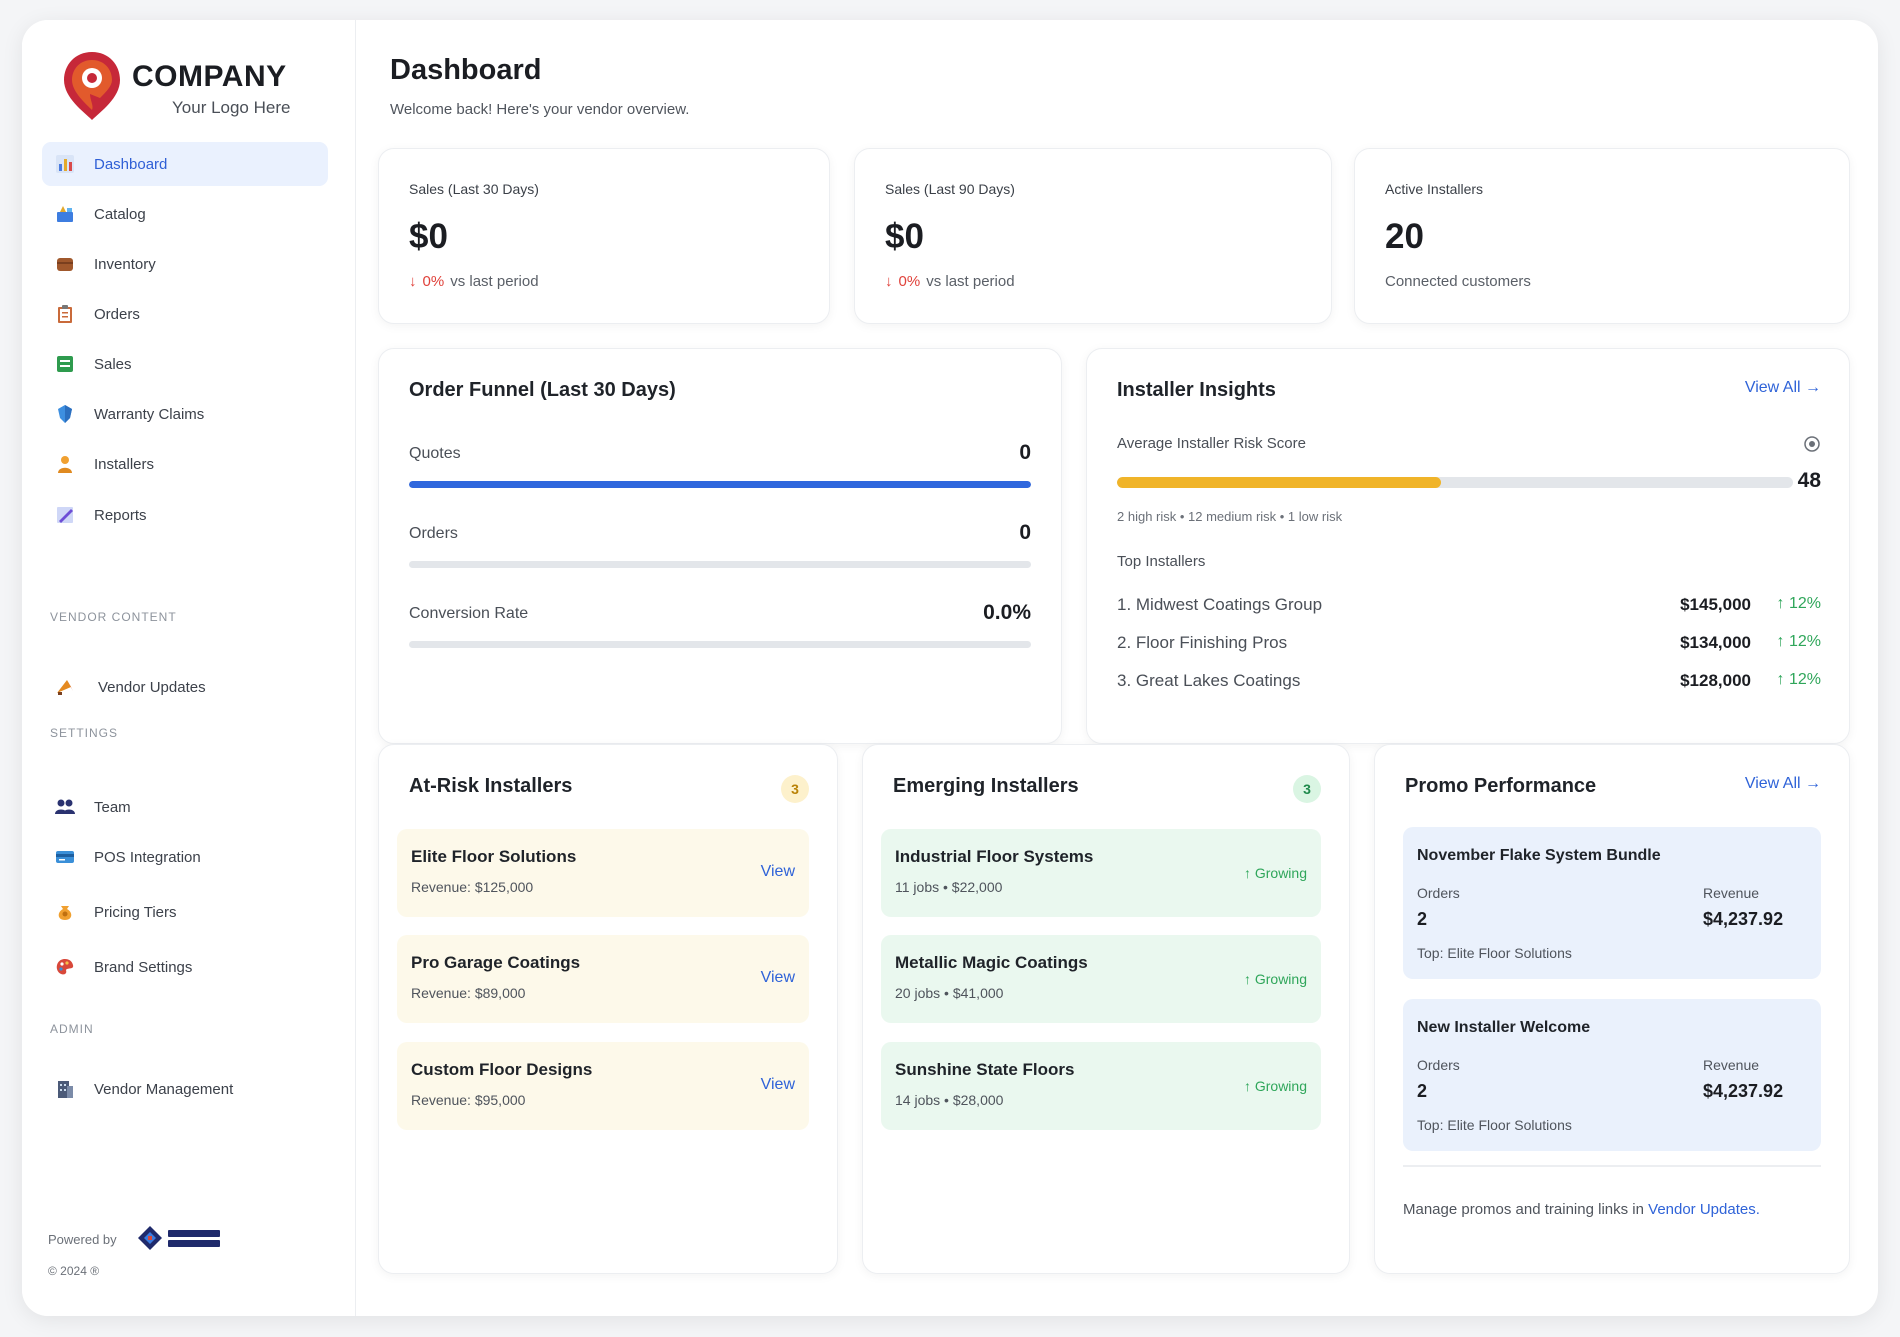  Describe the element at coordinates (182, 1238) in the screenshot. I see `floor-menus-logo-icon` at that location.